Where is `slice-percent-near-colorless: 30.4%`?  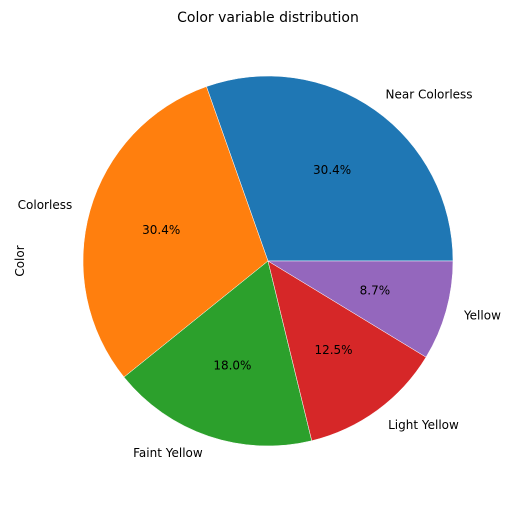
slice-percent-near-colorless: 30.4% is located at coordinates (332, 170).